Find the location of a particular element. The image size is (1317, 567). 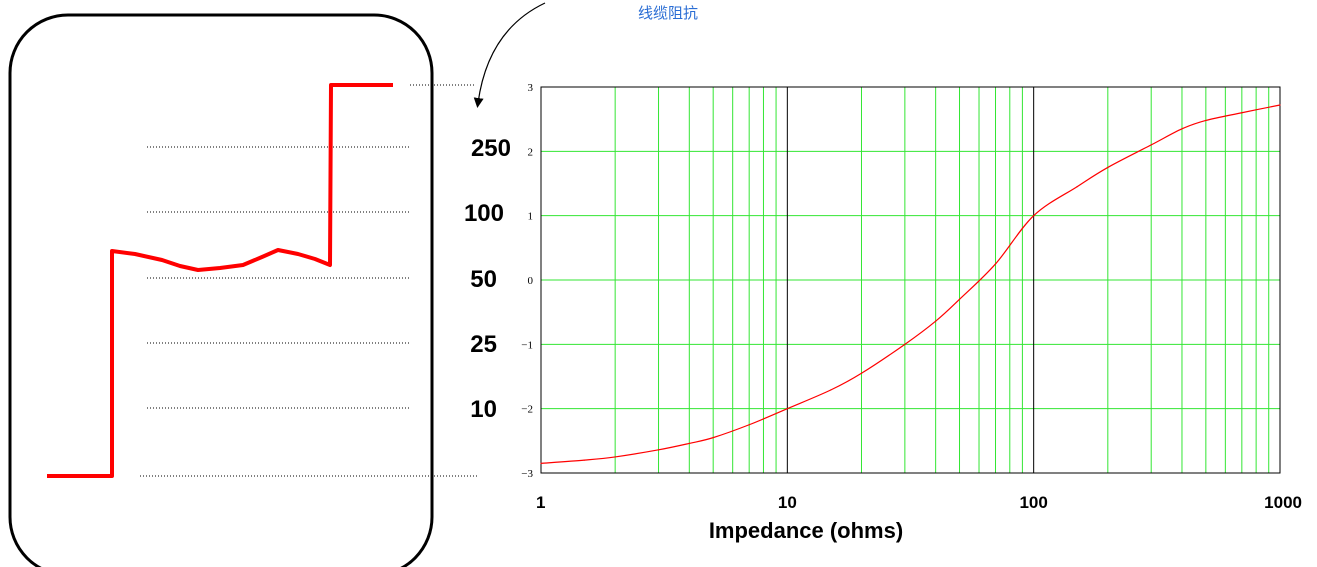

y-tick-labels: 3 2 1 0 −1 −2 −3 is located at coordinates (527, 281).